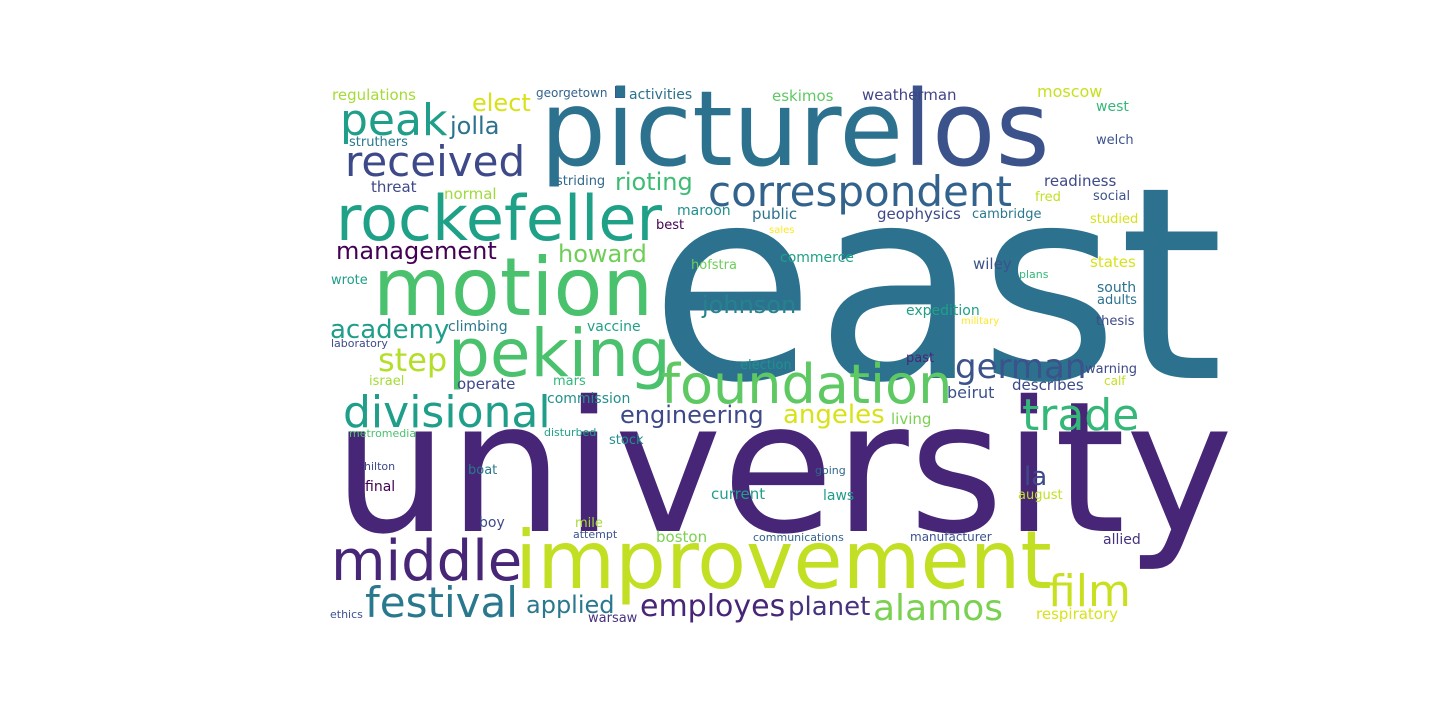  I want to click on word-correspondent: correspondent, so click(860, 191).